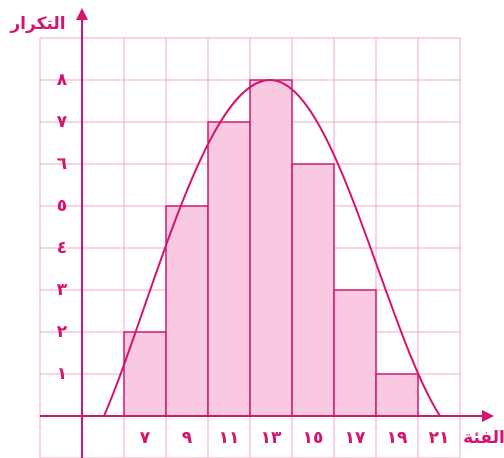 Image resolution: width=504 pixels, height=458 pixels. What do you see at coordinates (62, 332) in the screenshot?
I see `y-tick-label: ٢` at bounding box center [62, 332].